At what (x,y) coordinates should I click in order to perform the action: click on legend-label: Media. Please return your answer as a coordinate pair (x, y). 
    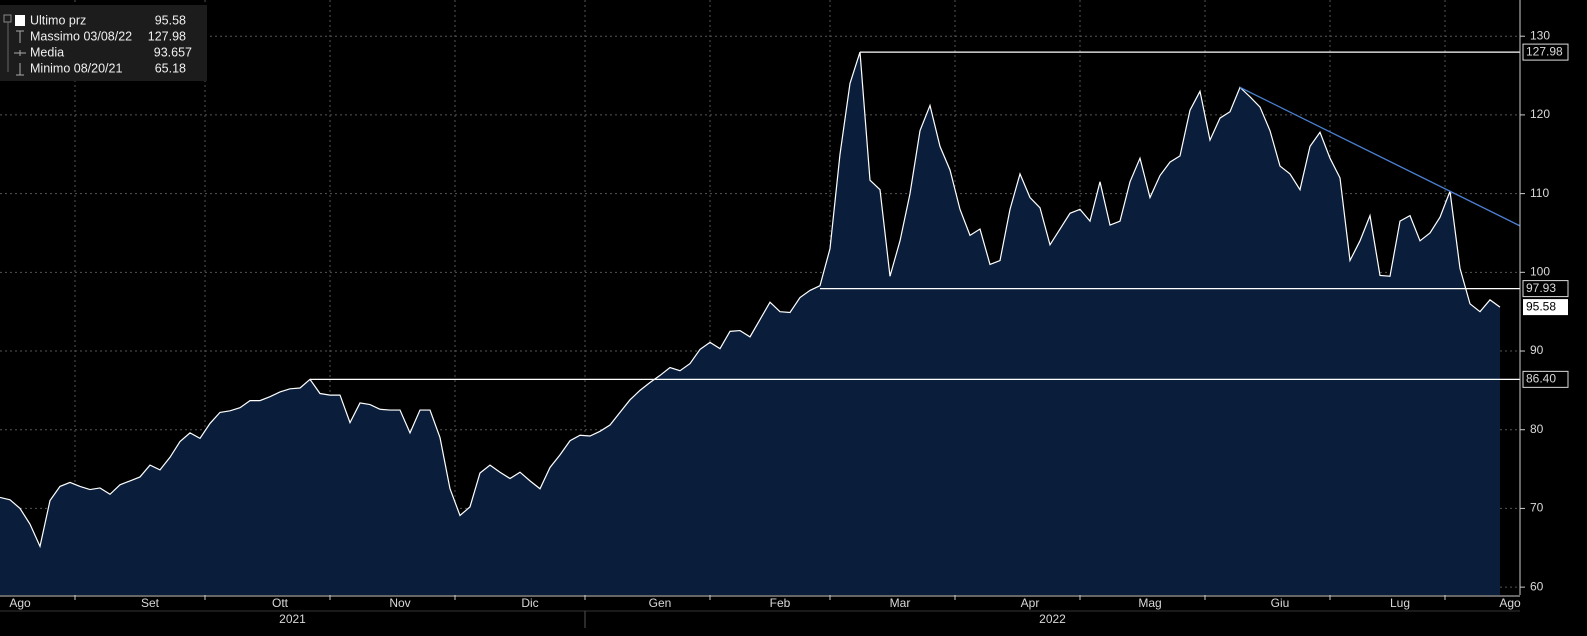
    Looking at the image, I should click on (47, 52).